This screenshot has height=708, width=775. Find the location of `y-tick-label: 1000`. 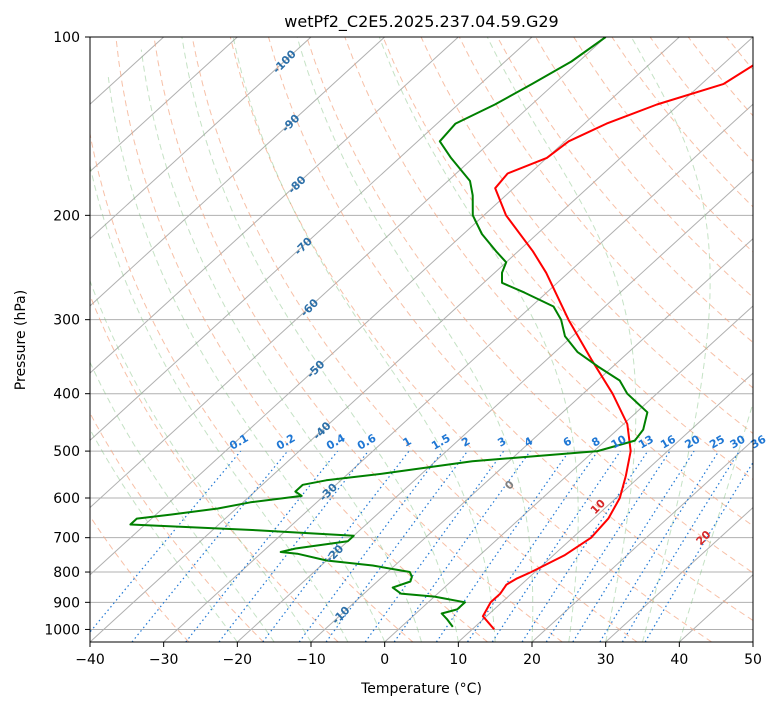

y-tick-label: 1000 is located at coordinates (62, 630).